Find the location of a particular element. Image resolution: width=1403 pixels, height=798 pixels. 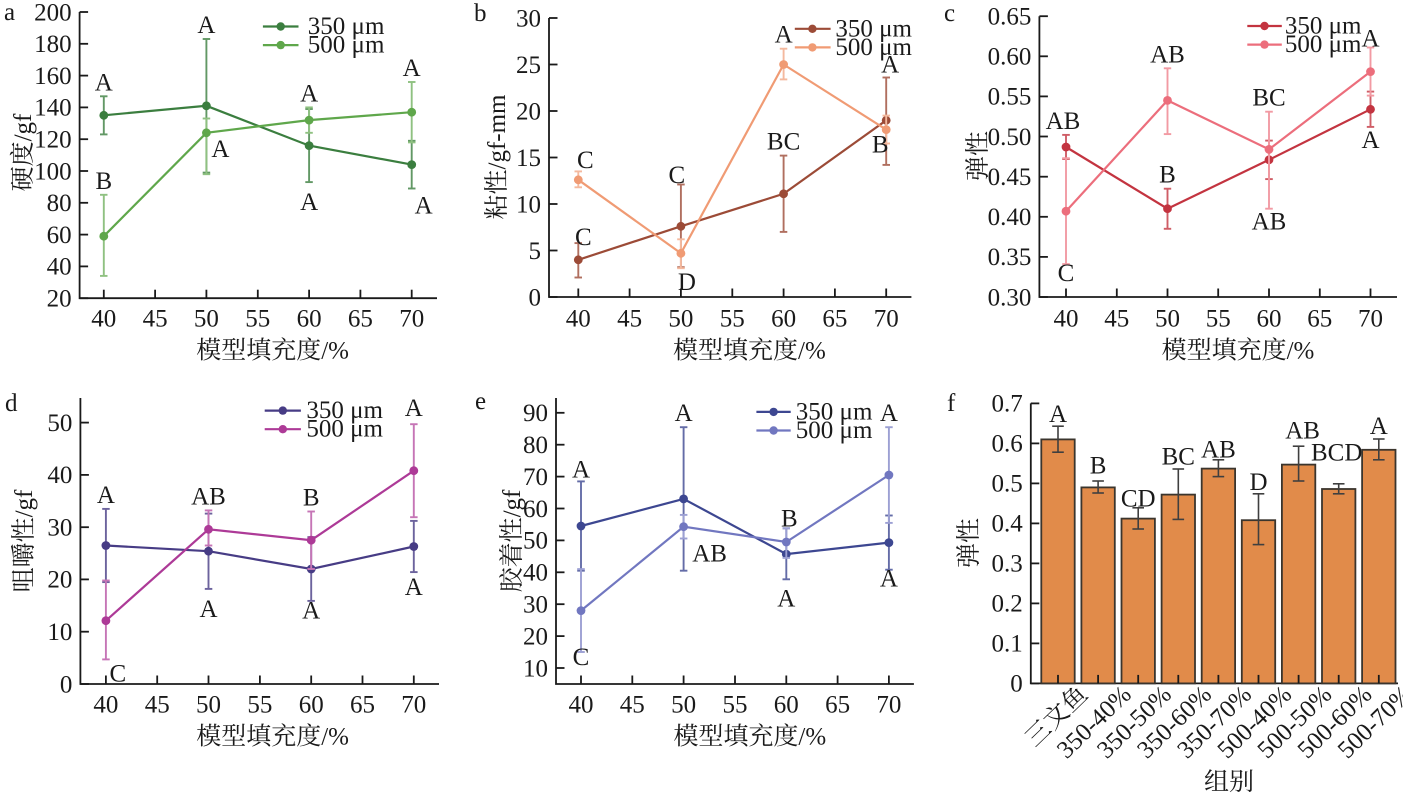

svg-text: CD is located at coordinates (1138, 499).